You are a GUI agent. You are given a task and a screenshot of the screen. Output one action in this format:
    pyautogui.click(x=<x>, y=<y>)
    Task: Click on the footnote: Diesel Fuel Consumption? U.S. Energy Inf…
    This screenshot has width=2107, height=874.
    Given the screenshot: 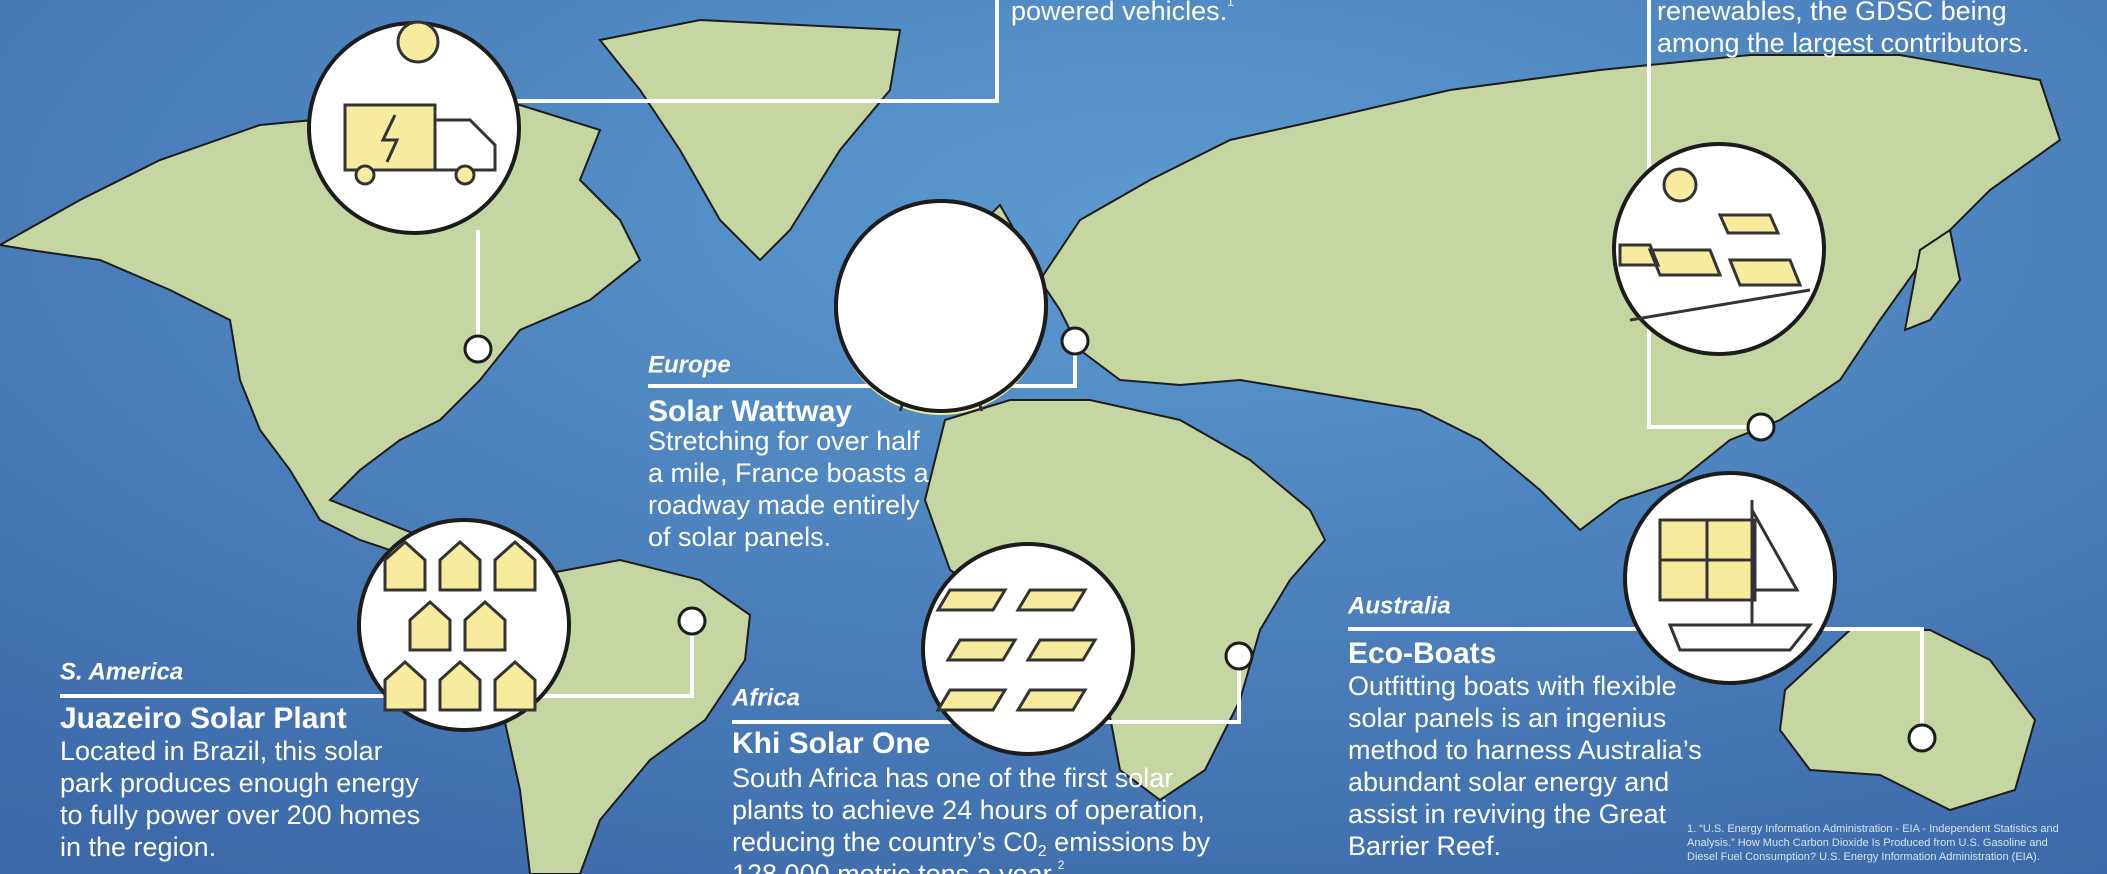 What is the action you would take?
    pyautogui.click(x=1863, y=857)
    